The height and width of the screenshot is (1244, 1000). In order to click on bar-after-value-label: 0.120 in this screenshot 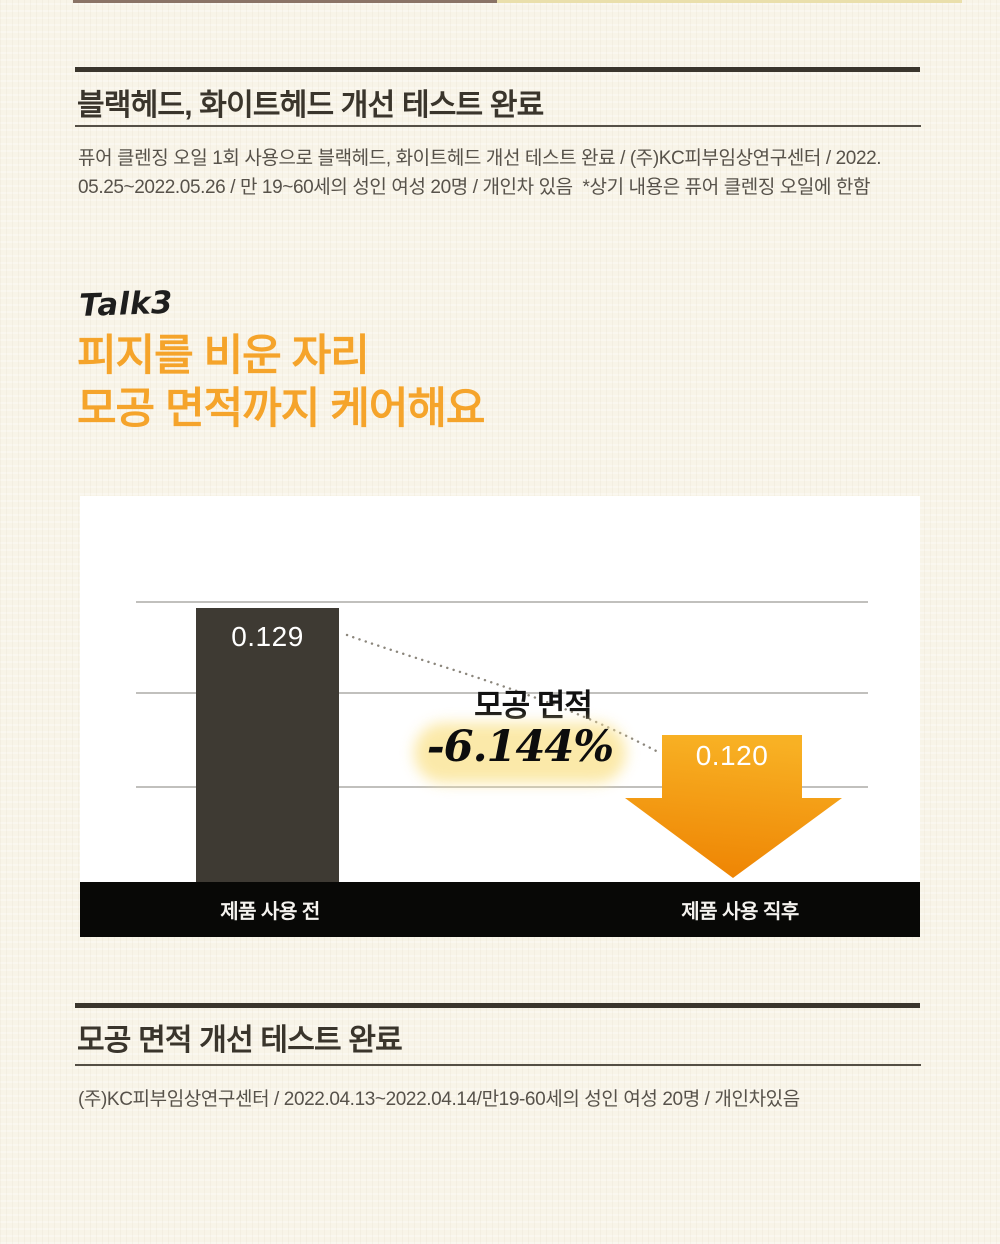, I will do `click(732, 755)`.